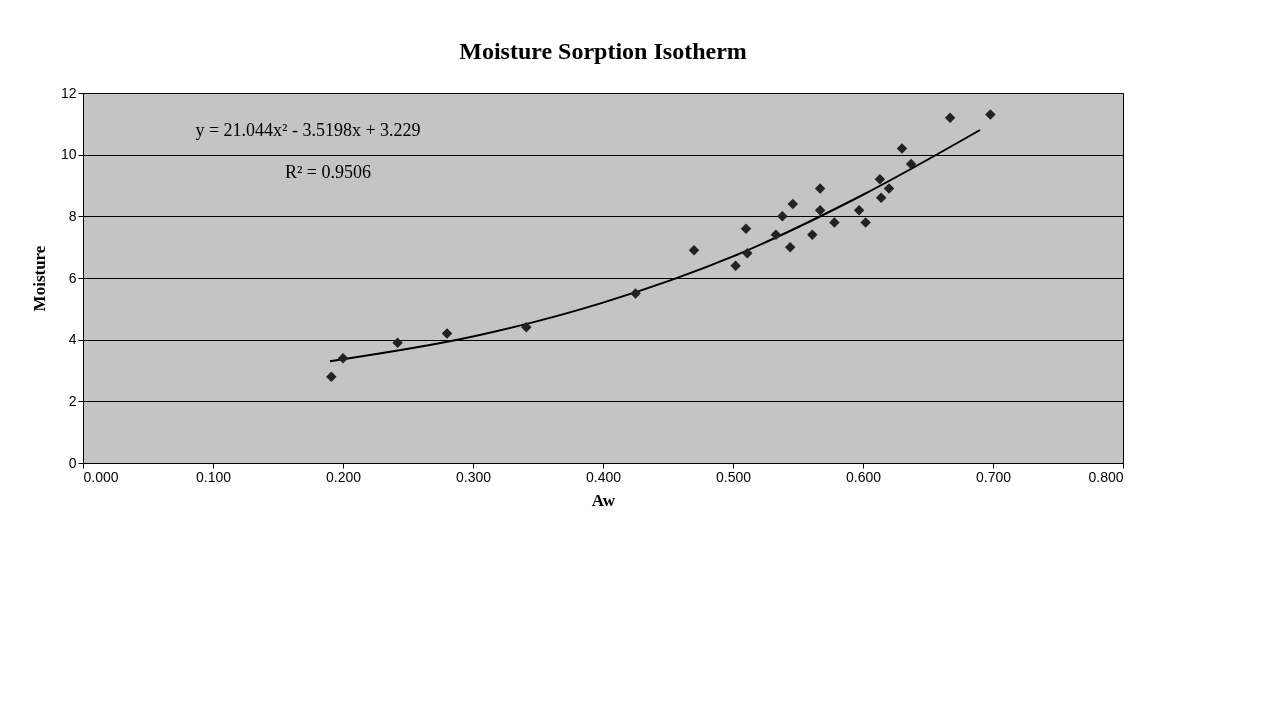 This screenshot has width=1275, height=728. I want to click on x-axis-title: Aw, so click(603, 500).